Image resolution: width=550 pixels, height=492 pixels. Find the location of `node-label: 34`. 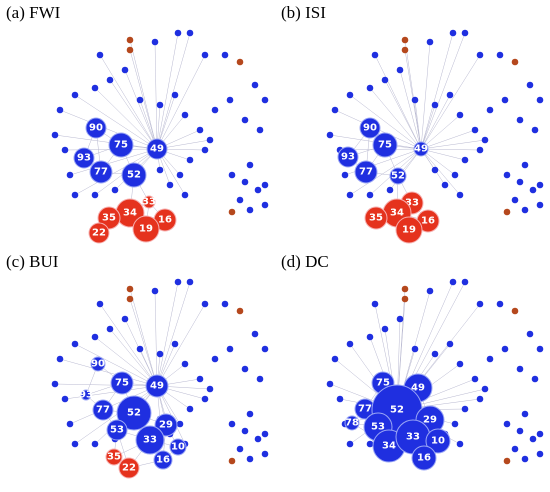

node-label: 34 is located at coordinates (389, 446).